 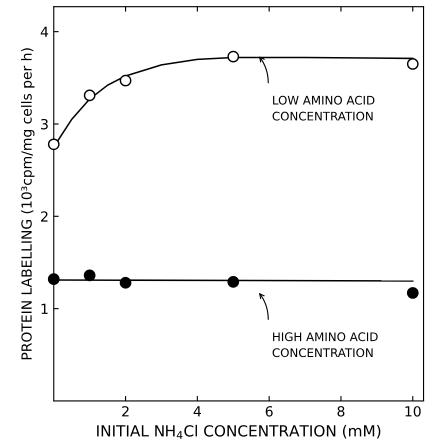 I want to click on x-tick-label: 4, so click(x=197, y=411).